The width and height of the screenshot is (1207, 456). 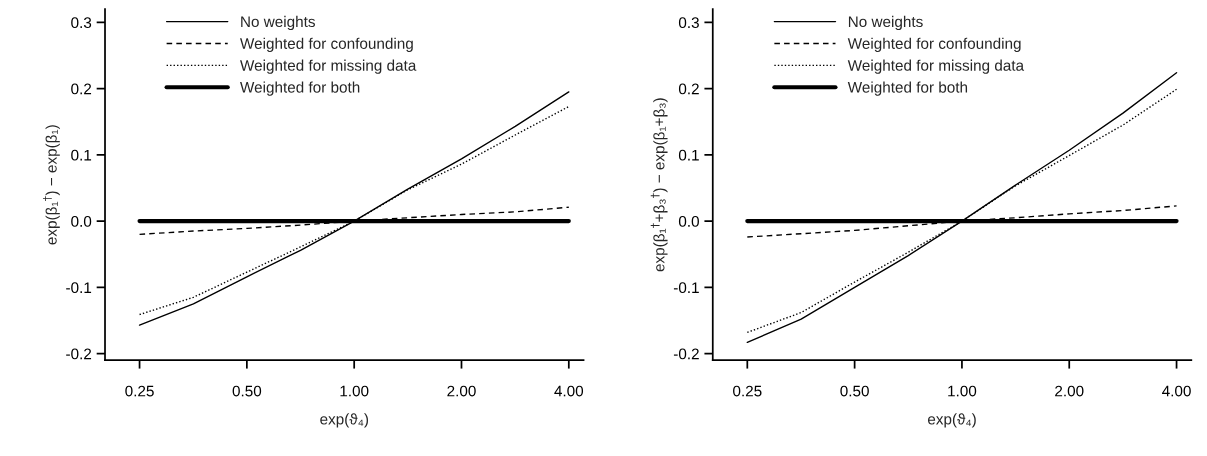 I want to click on y-axis-title: exp(β₁$^{†}$) − exp(β₁), so click(x=51, y=185).